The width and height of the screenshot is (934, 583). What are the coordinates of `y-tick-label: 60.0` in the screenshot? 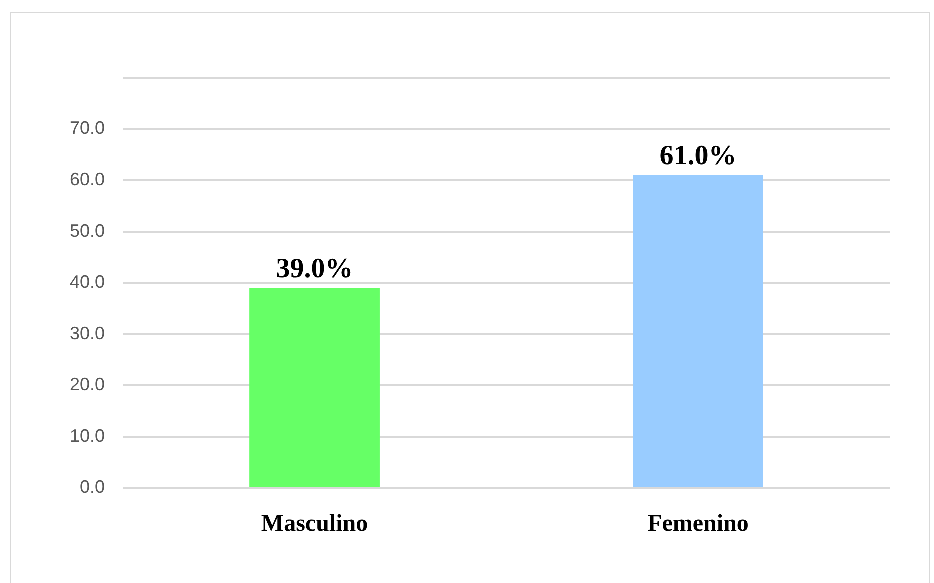 It's located at (88, 180).